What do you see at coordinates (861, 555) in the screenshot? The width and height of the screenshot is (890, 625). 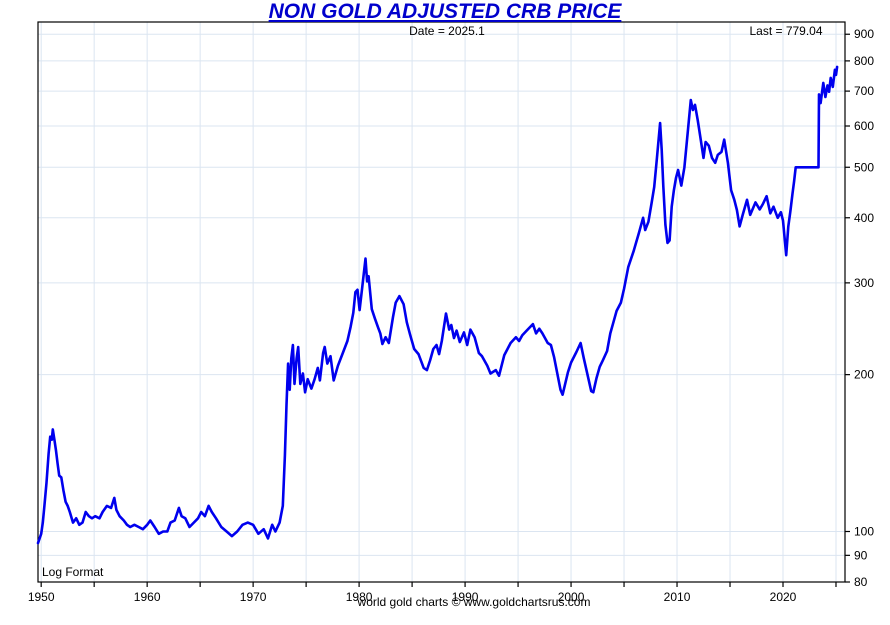 I see `y-tick-label: 90` at bounding box center [861, 555].